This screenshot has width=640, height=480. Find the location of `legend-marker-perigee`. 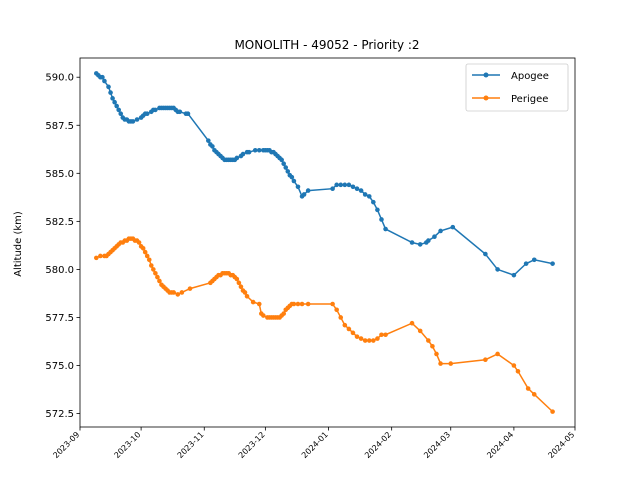

legend-marker-perigee is located at coordinates (486, 98).